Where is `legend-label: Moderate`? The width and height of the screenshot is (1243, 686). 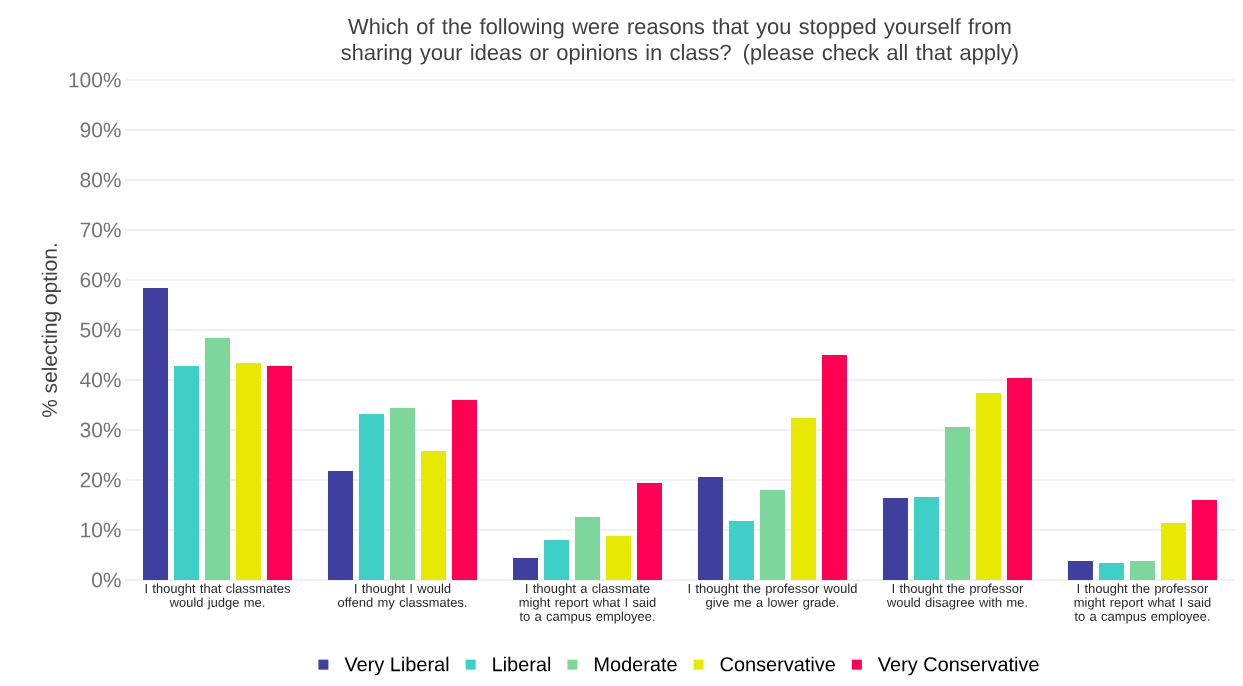 legend-label: Moderate is located at coordinates (636, 664).